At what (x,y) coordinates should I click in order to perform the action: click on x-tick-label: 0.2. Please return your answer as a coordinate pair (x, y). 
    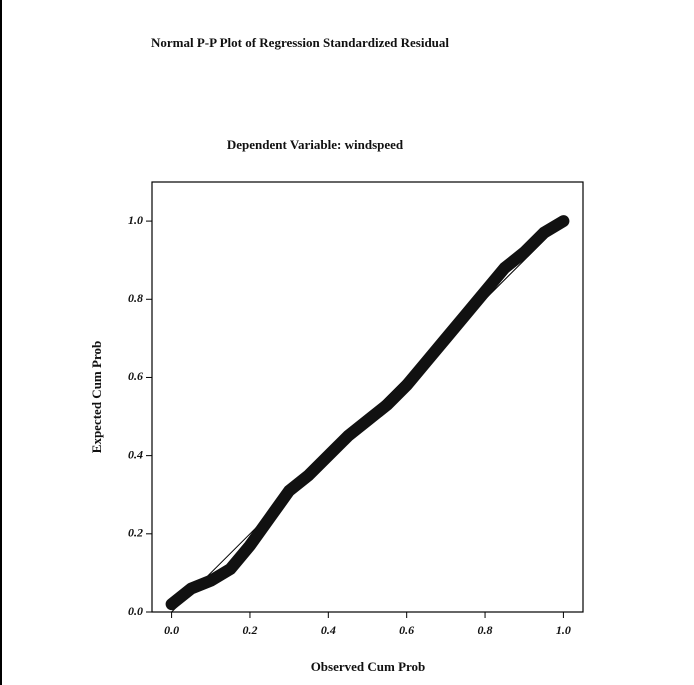
    Looking at the image, I should click on (249, 630).